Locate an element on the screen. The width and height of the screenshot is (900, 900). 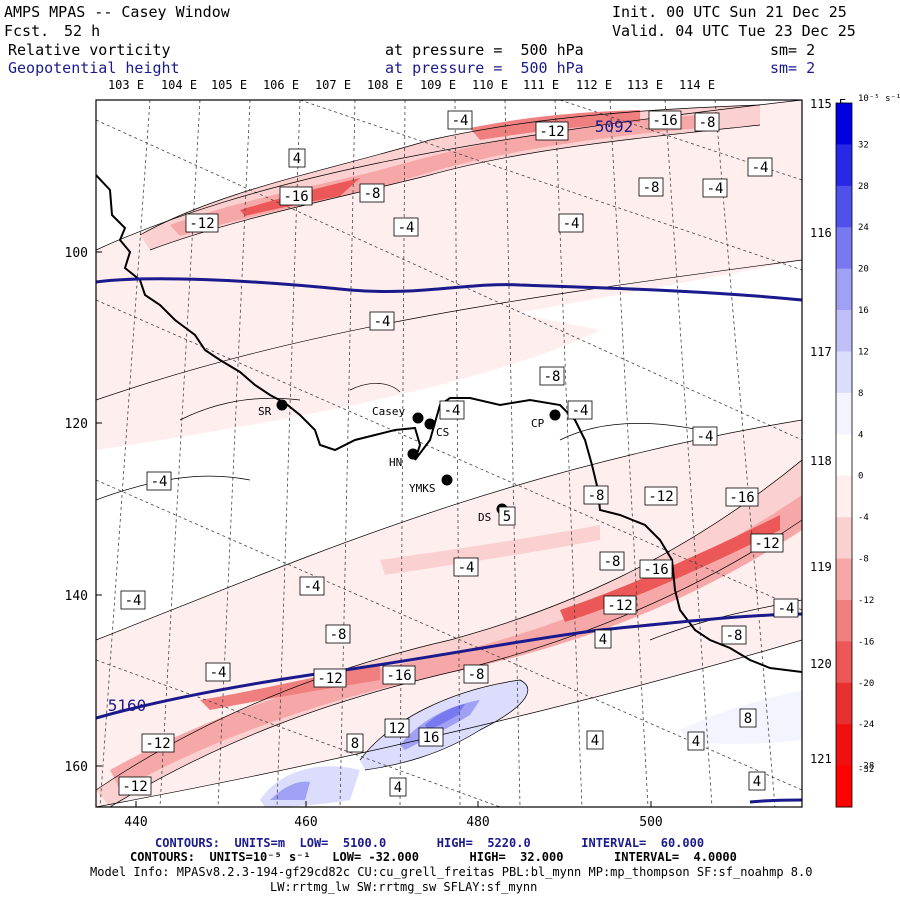
contour-label: 16 is located at coordinates (431, 737).